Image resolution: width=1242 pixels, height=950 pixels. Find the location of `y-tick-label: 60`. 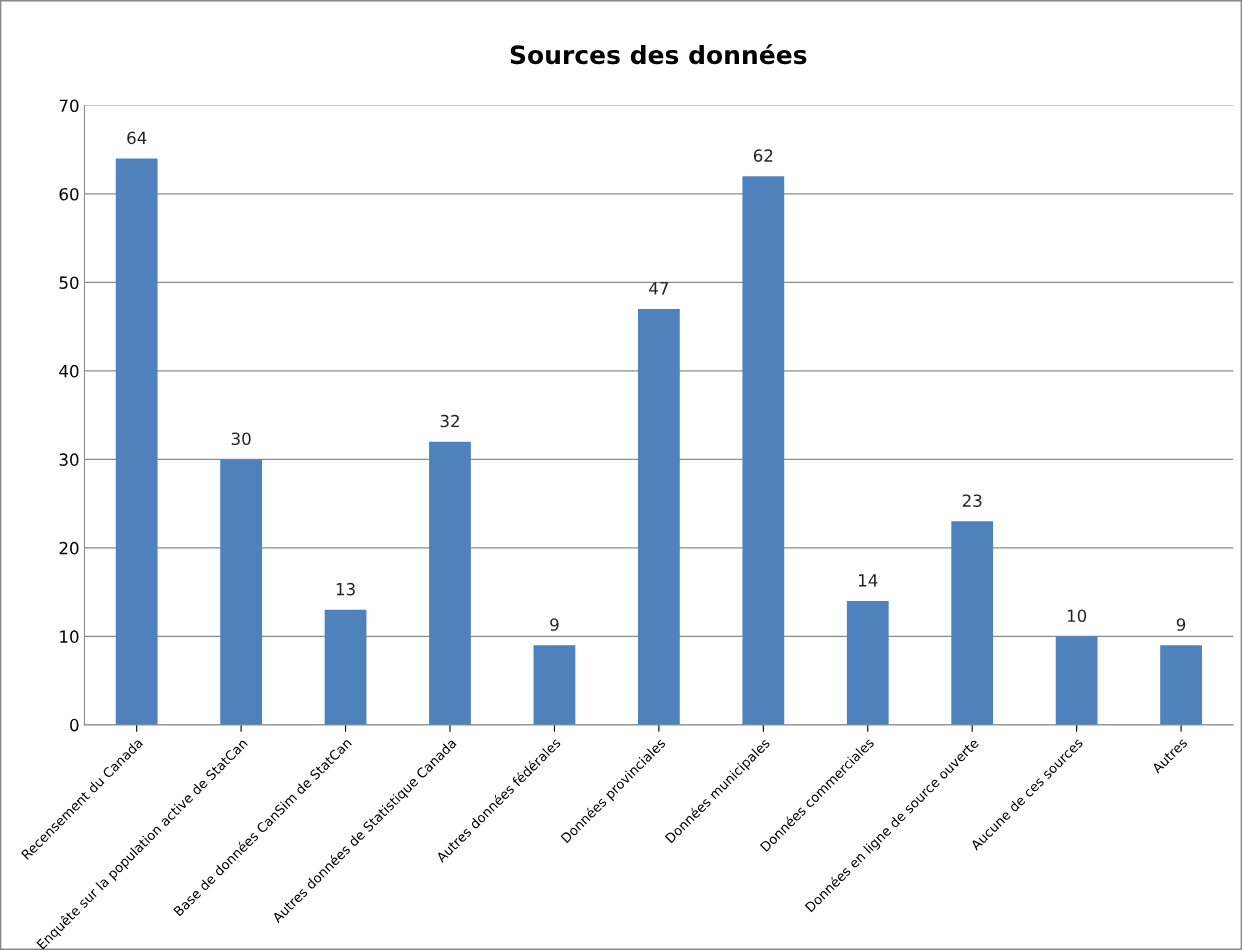

y-tick-label: 60 is located at coordinates (69, 194).